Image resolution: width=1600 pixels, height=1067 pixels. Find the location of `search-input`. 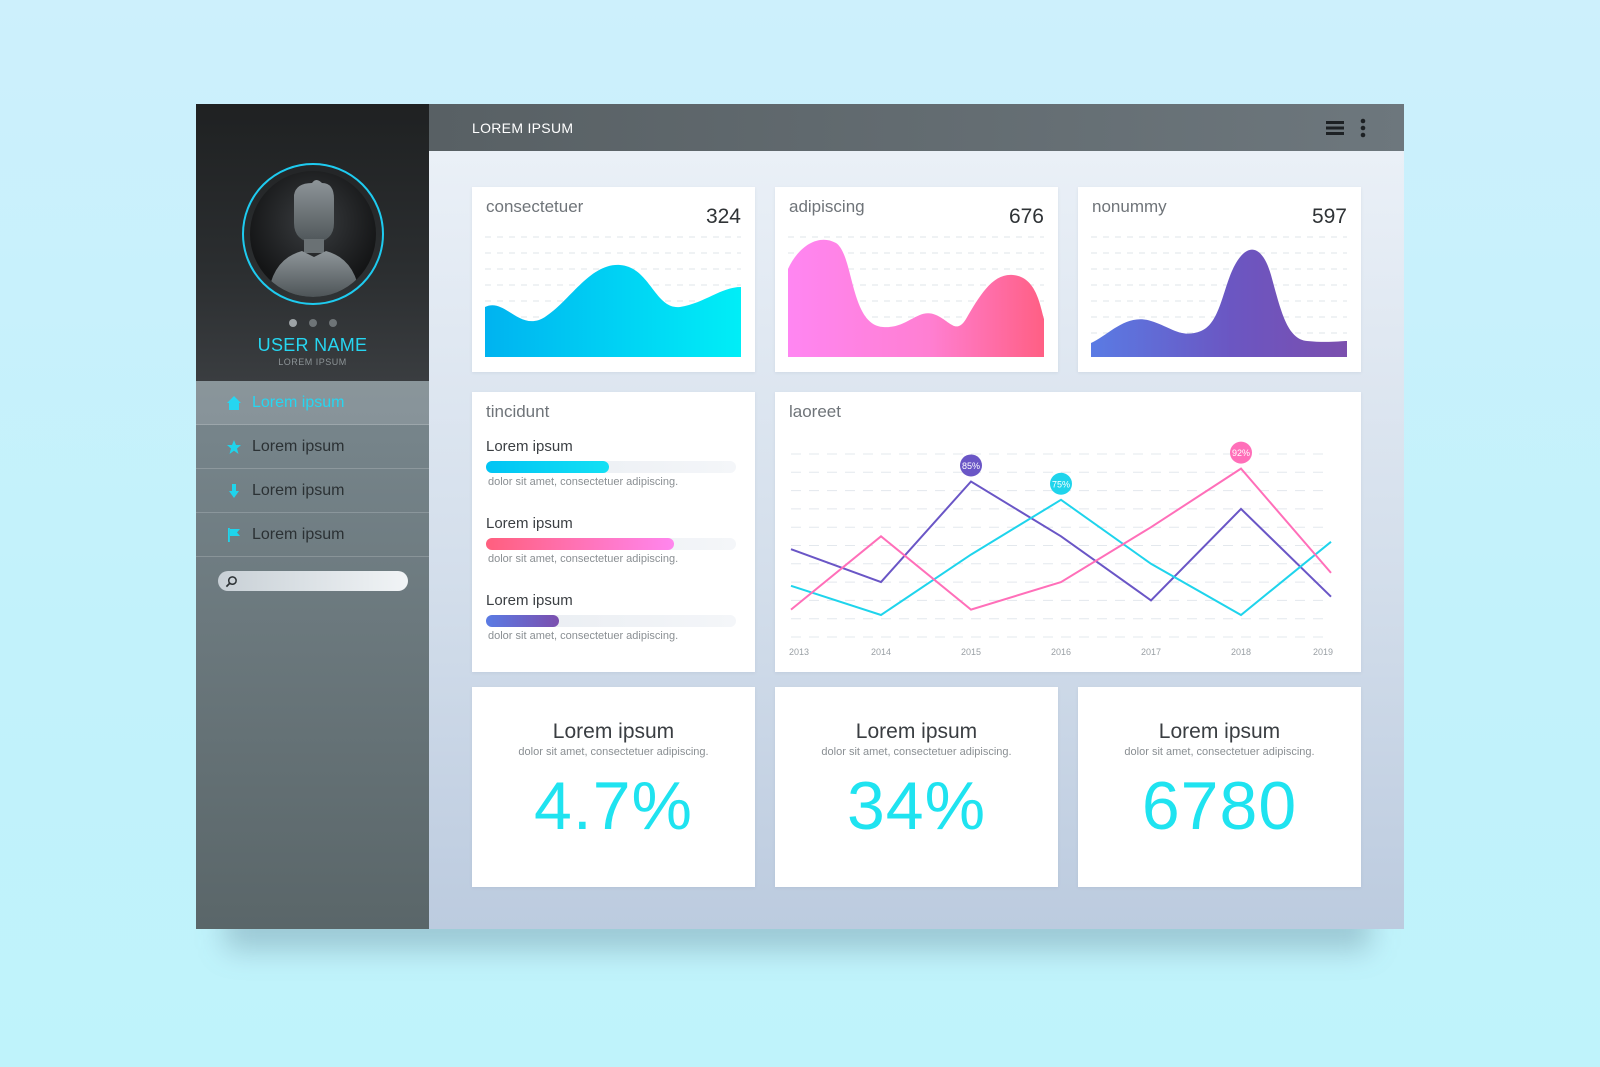

search-input is located at coordinates (313, 581).